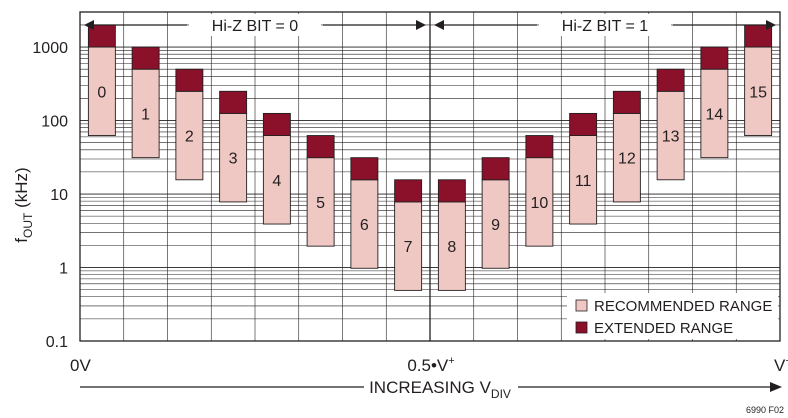  I want to click on bar-index-label: 1, so click(145, 114).